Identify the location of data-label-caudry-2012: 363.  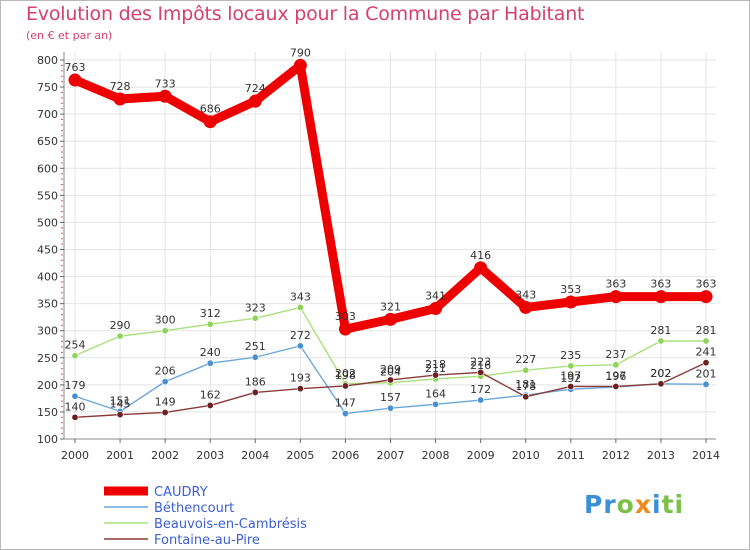
(615, 284).